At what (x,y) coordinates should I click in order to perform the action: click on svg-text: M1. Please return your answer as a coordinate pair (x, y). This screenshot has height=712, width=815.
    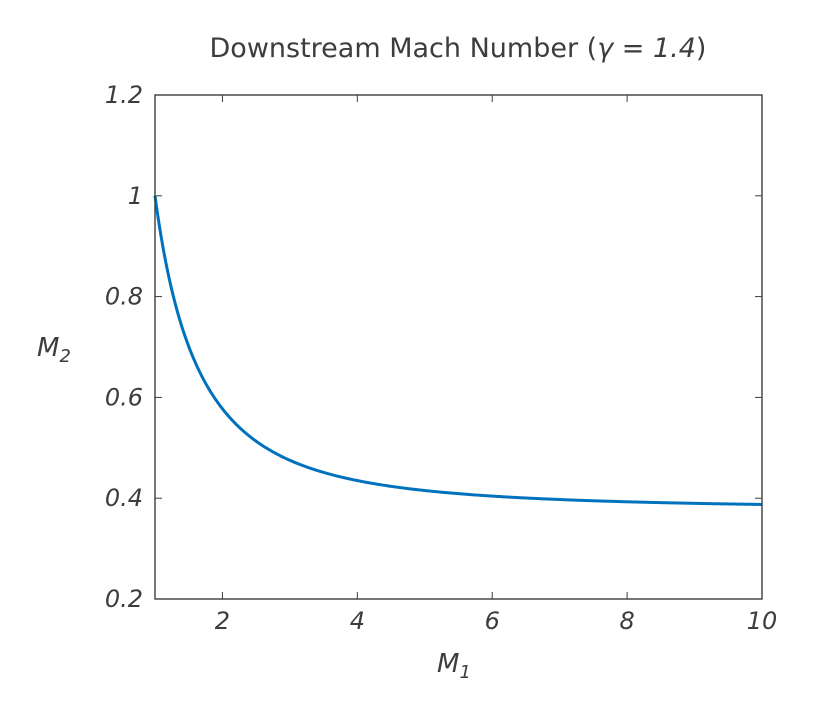
    Looking at the image, I should click on (454, 666).